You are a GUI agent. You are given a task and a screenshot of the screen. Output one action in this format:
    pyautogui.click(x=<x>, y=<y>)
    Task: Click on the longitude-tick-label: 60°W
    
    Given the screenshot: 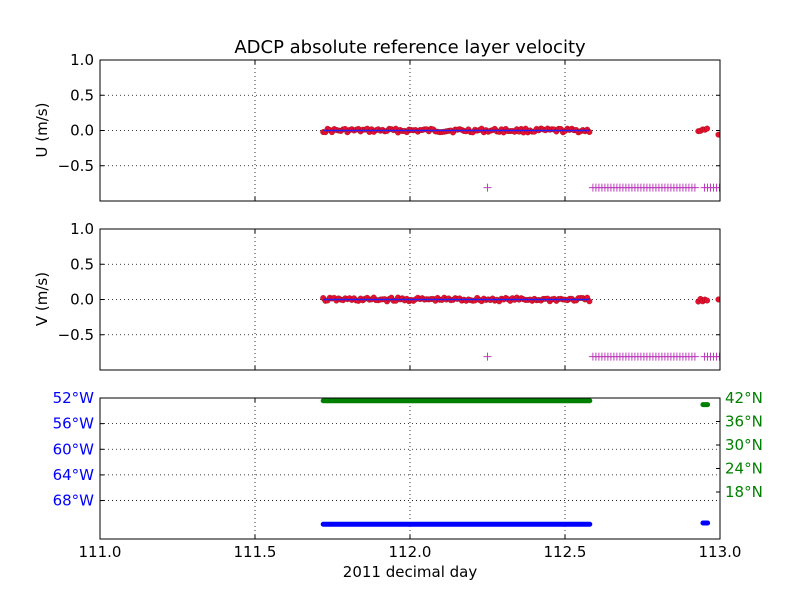 What is the action you would take?
    pyautogui.click(x=74, y=449)
    